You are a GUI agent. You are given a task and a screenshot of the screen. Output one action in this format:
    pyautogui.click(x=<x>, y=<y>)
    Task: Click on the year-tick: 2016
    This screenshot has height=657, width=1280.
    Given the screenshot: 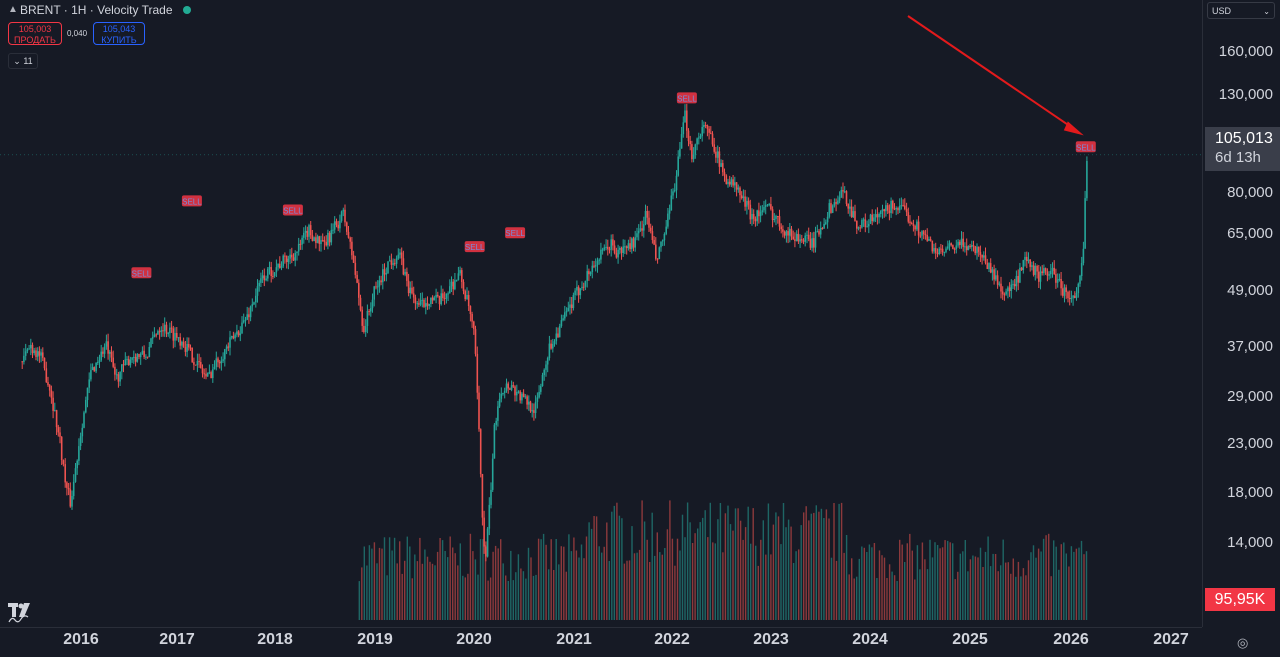 What is the action you would take?
    pyautogui.click(x=81, y=639)
    